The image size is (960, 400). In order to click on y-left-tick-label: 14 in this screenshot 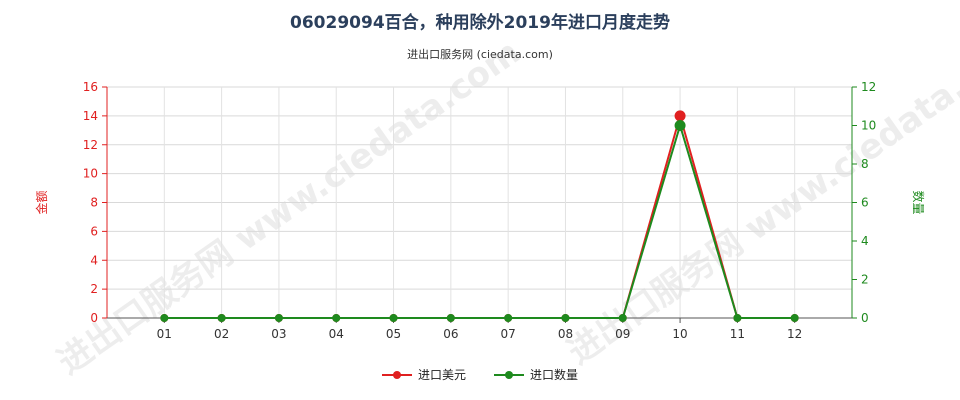, I will do `click(90, 116)`.